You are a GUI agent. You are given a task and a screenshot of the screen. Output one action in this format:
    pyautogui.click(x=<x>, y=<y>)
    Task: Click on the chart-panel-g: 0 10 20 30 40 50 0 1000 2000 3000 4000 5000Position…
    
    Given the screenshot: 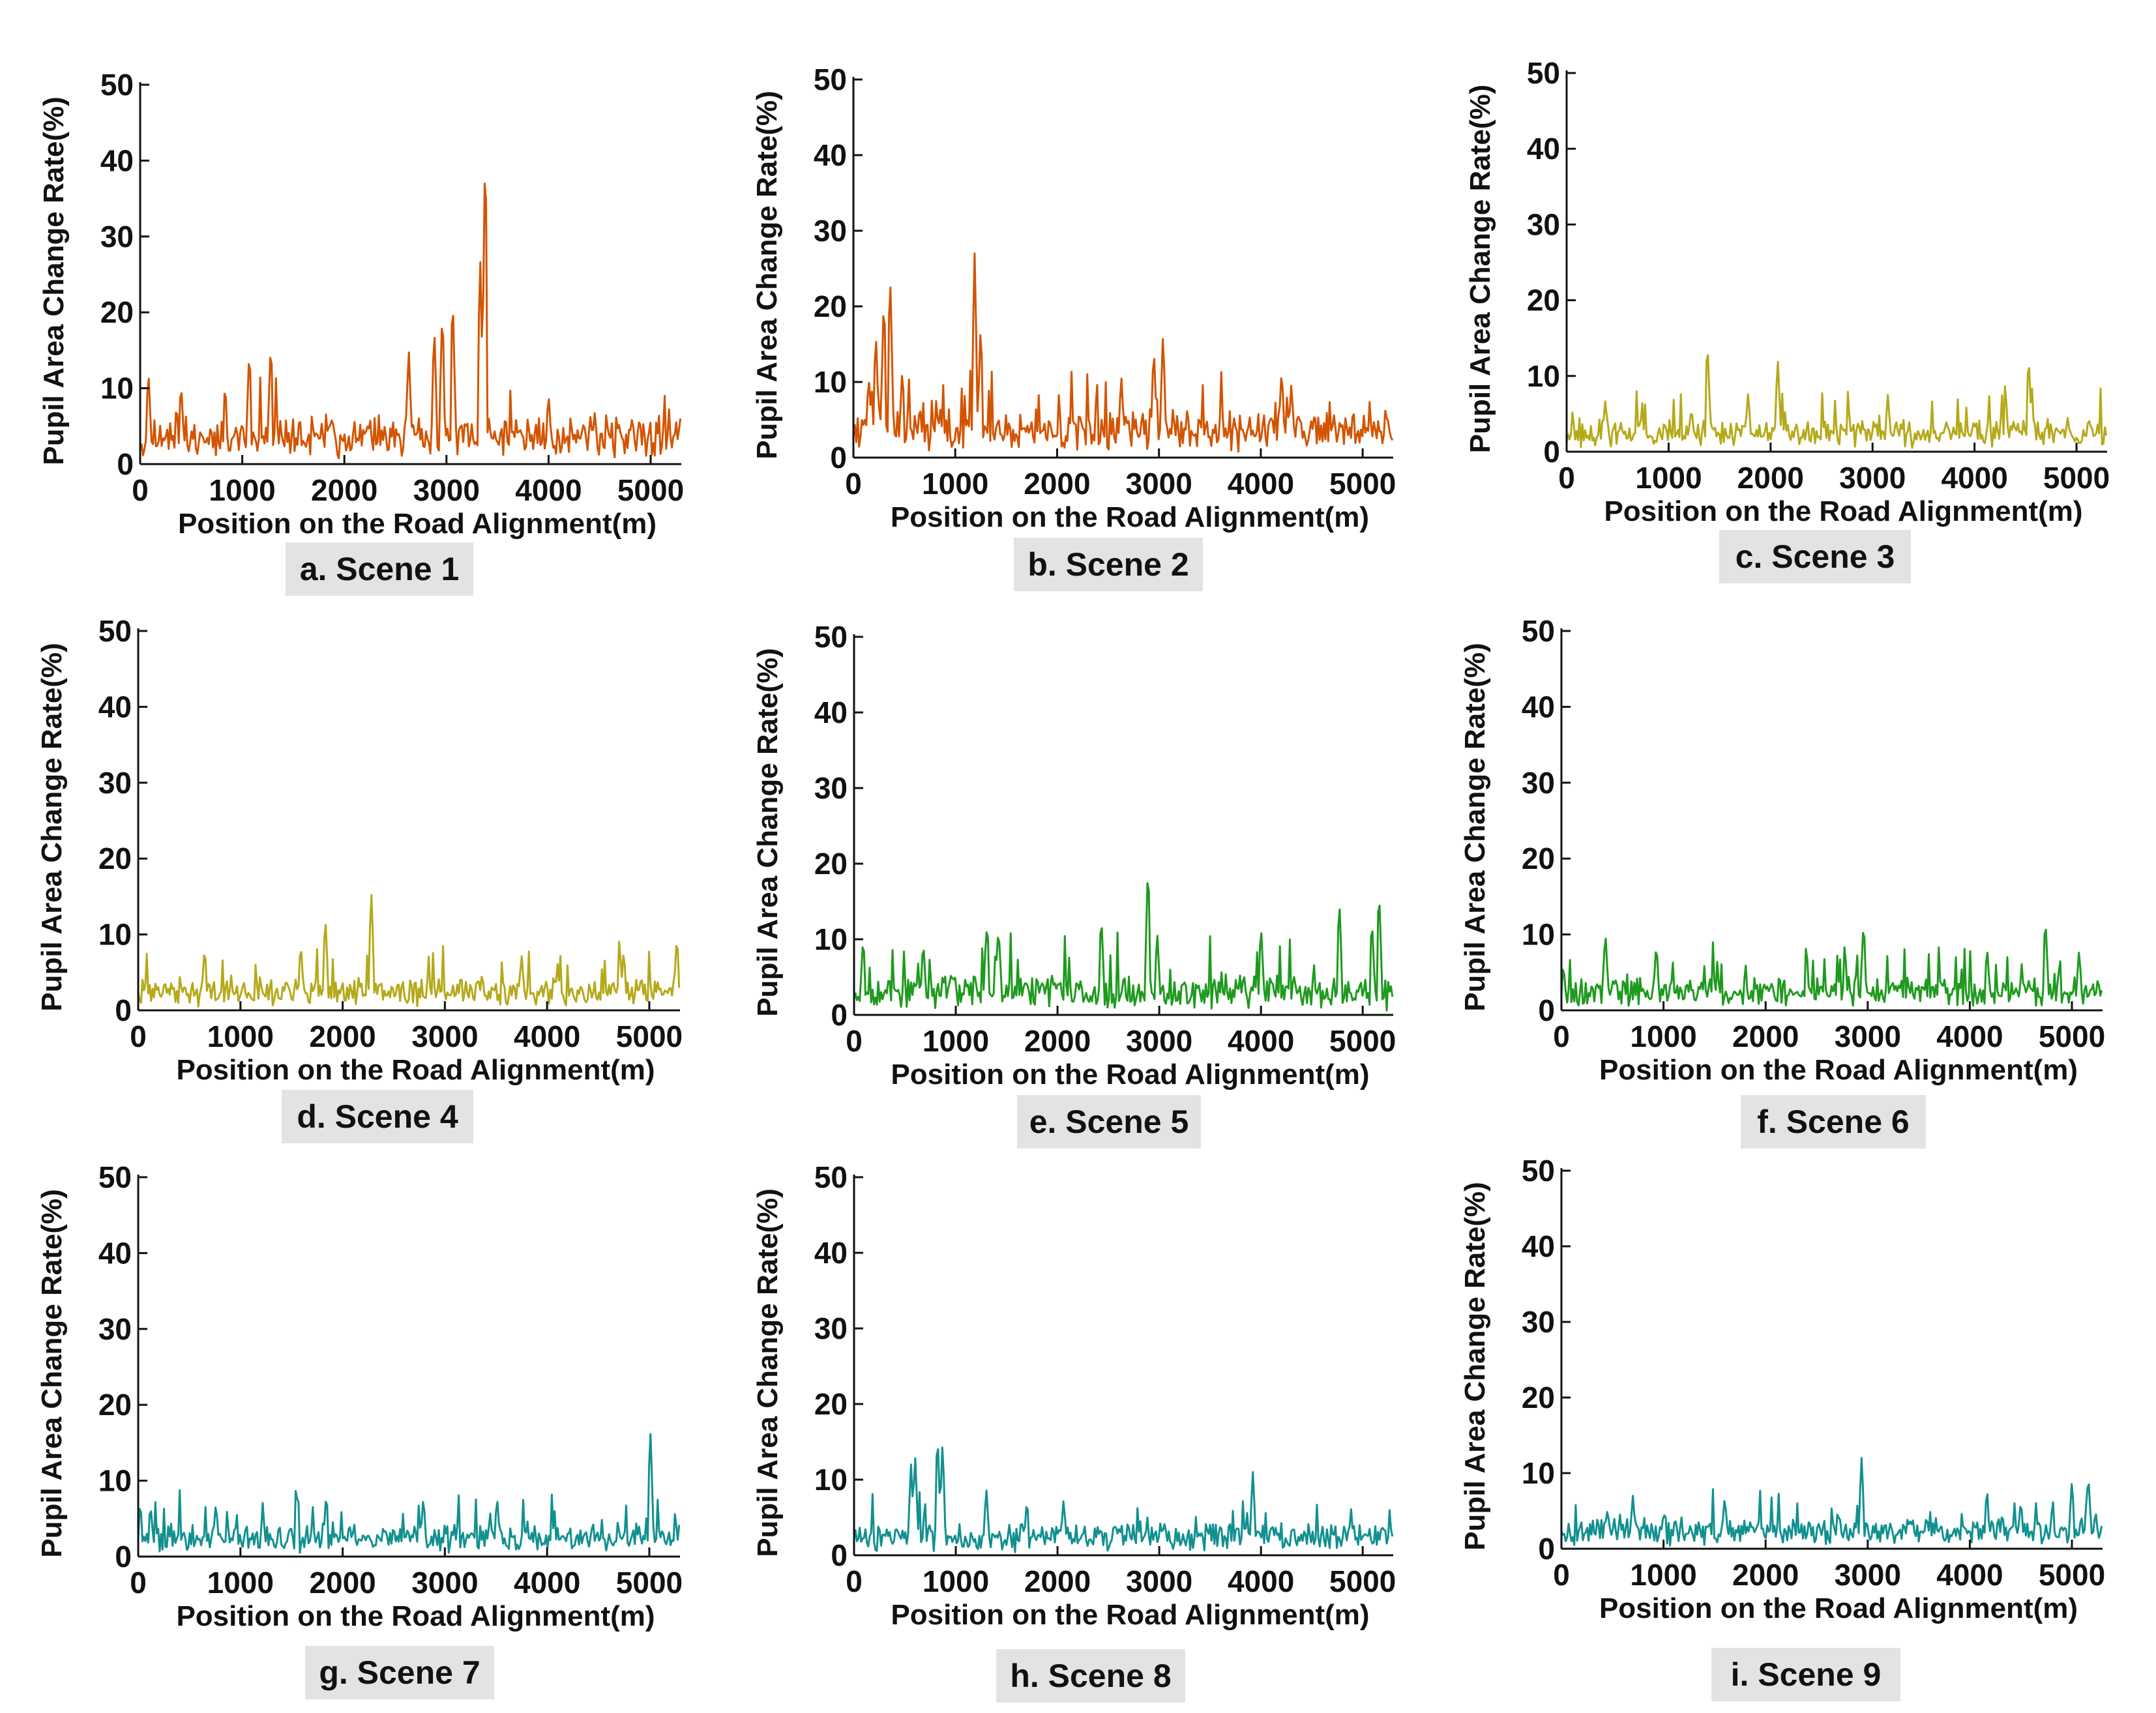 What is the action you would take?
    pyautogui.click(x=359, y=1429)
    